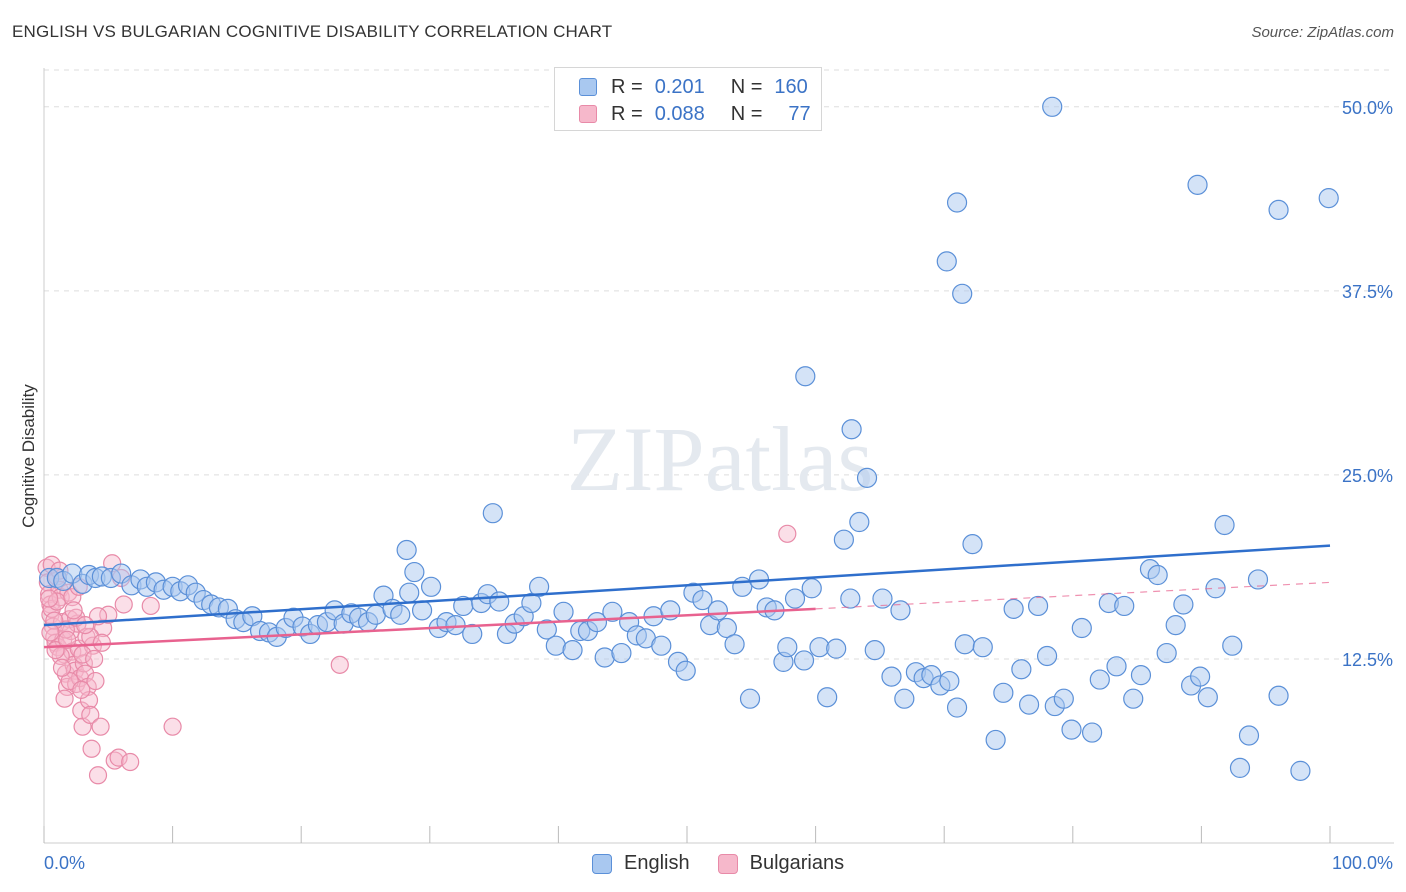 The height and width of the screenshot is (892, 1406). Describe the element at coordinates (1367, 108) in the screenshot. I see `y-tick-label: 50.0%` at that location.